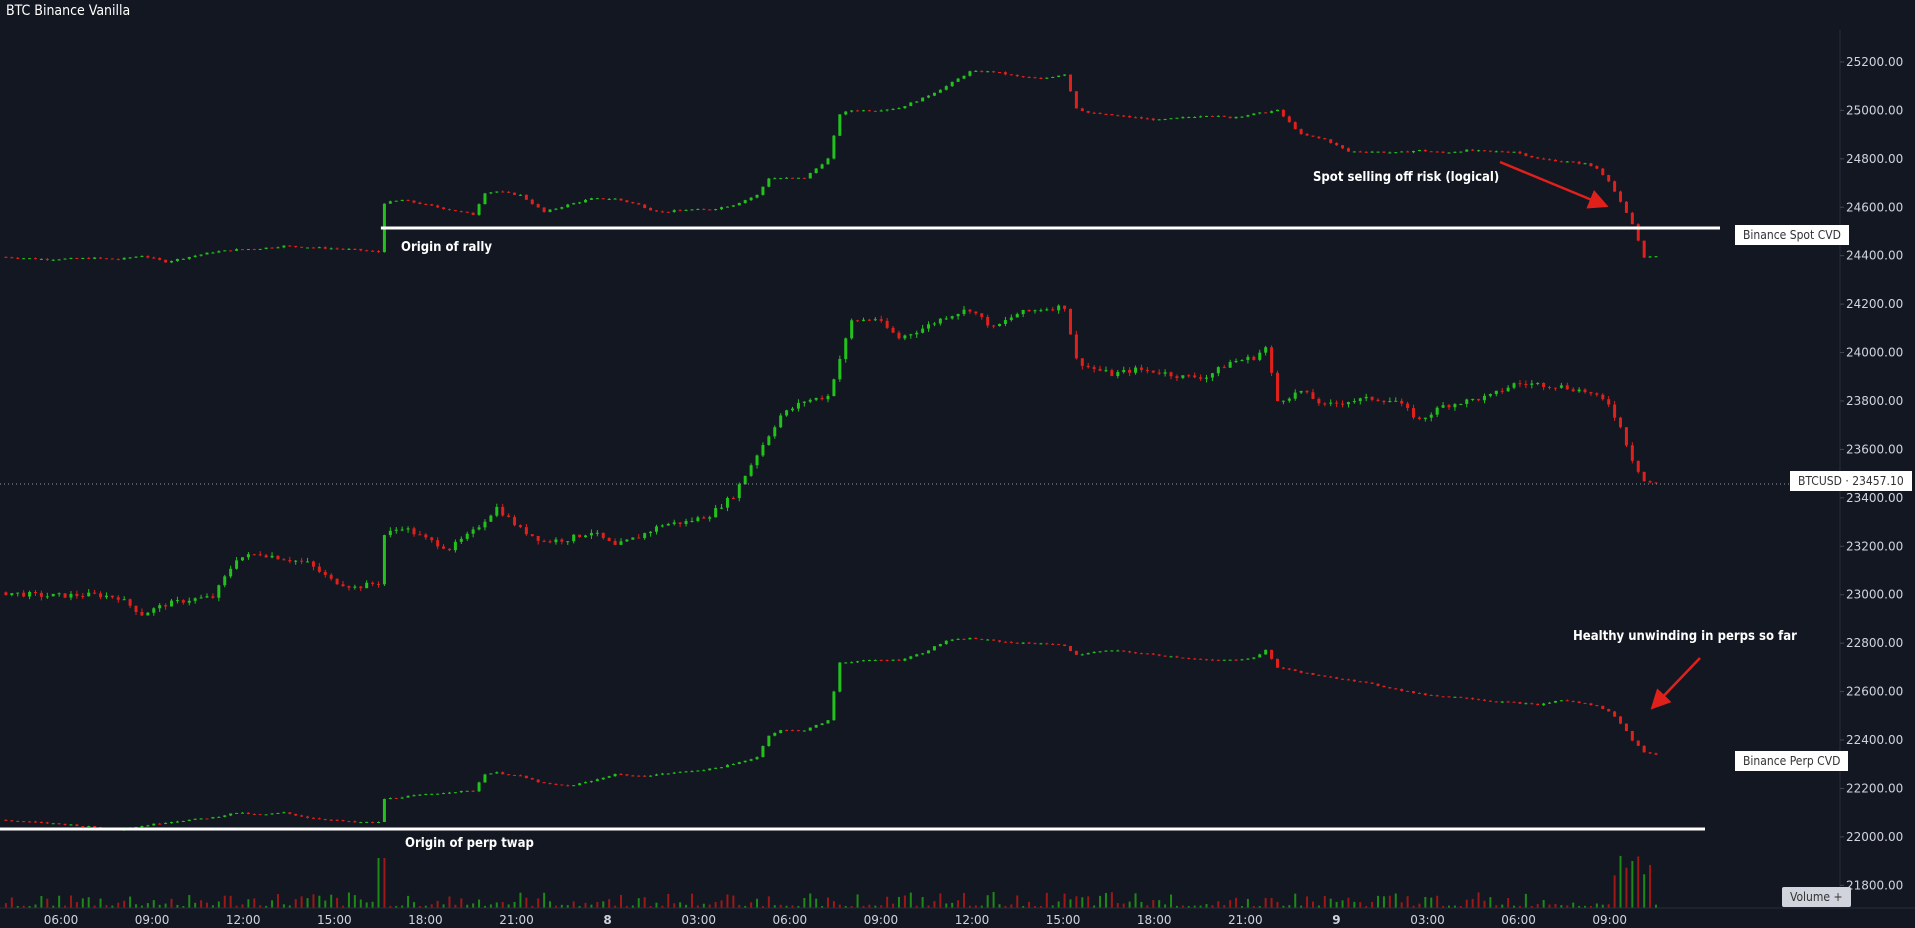  I want to click on tag-btcusd: BTCUSD · 23457.10, so click(1851, 481).